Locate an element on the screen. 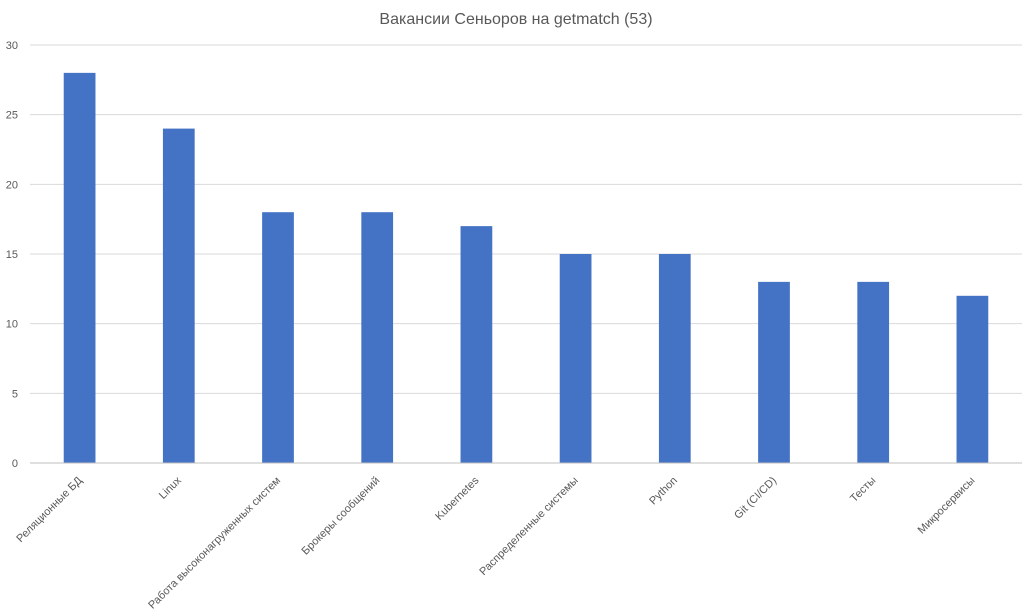 The width and height of the screenshot is (1023, 612). y-tick-label-0: 0 is located at coordinates (15, 464).